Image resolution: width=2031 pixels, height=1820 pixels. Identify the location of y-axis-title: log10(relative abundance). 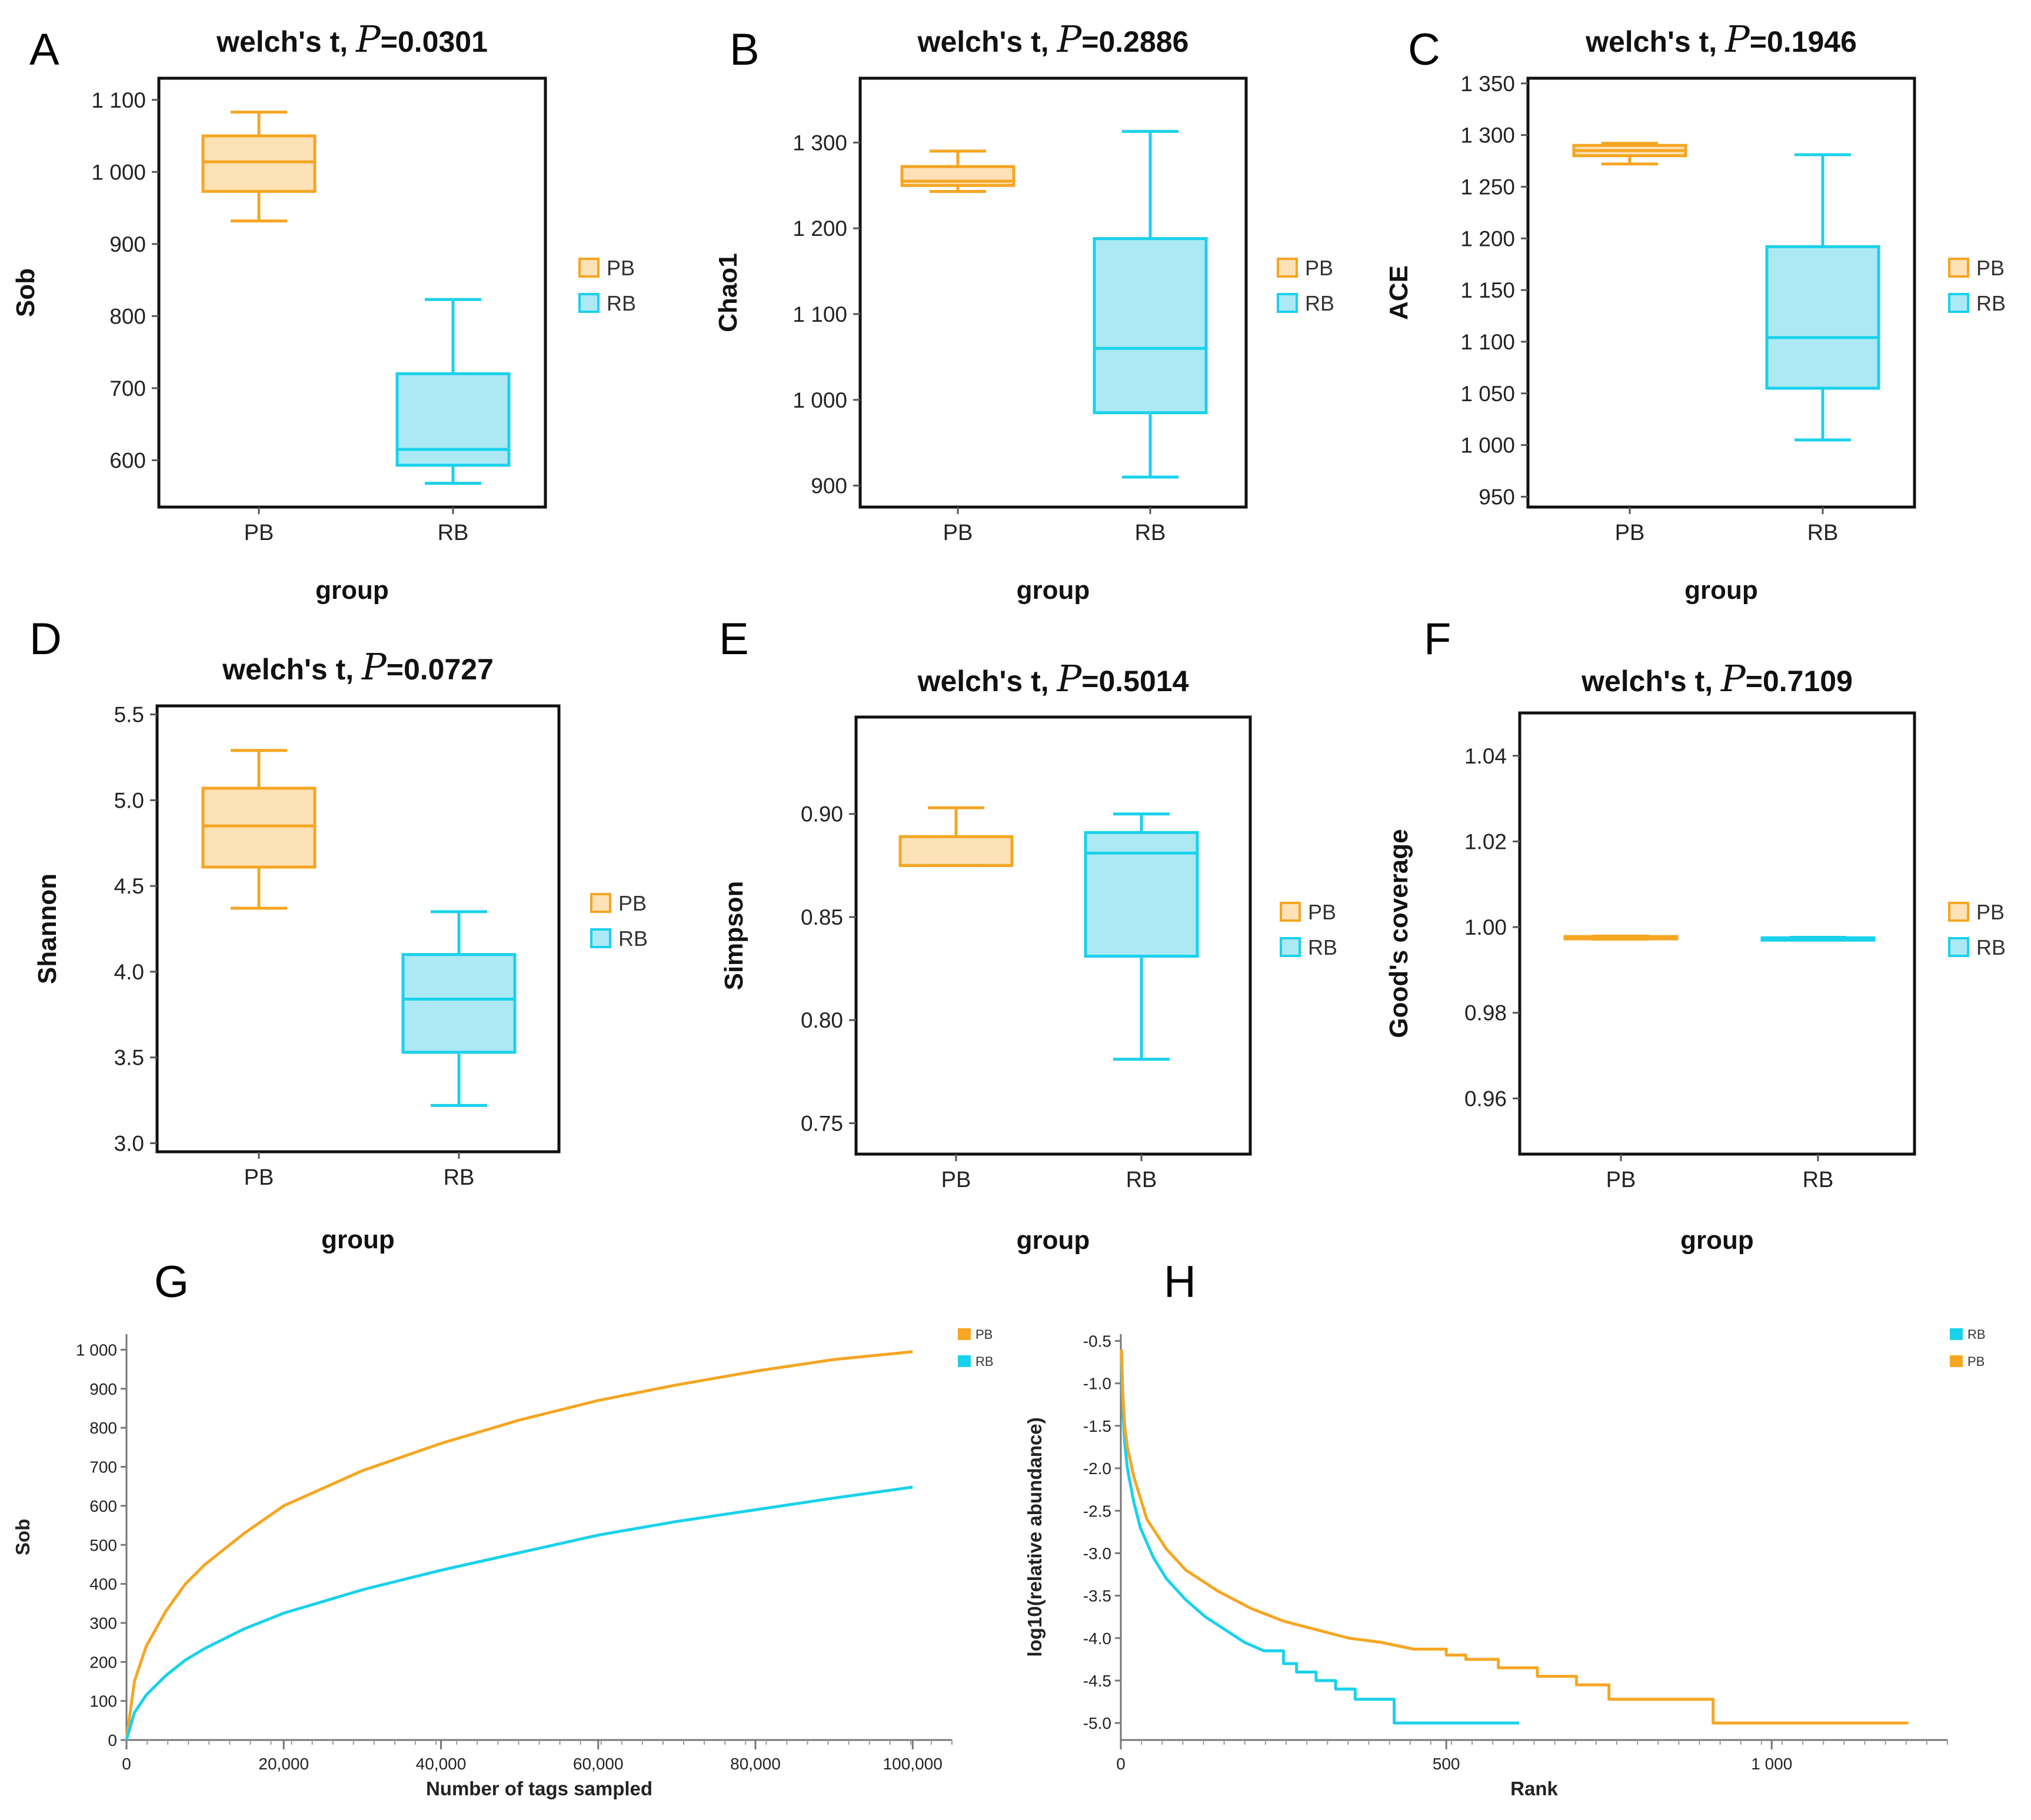
(1035, 1536).